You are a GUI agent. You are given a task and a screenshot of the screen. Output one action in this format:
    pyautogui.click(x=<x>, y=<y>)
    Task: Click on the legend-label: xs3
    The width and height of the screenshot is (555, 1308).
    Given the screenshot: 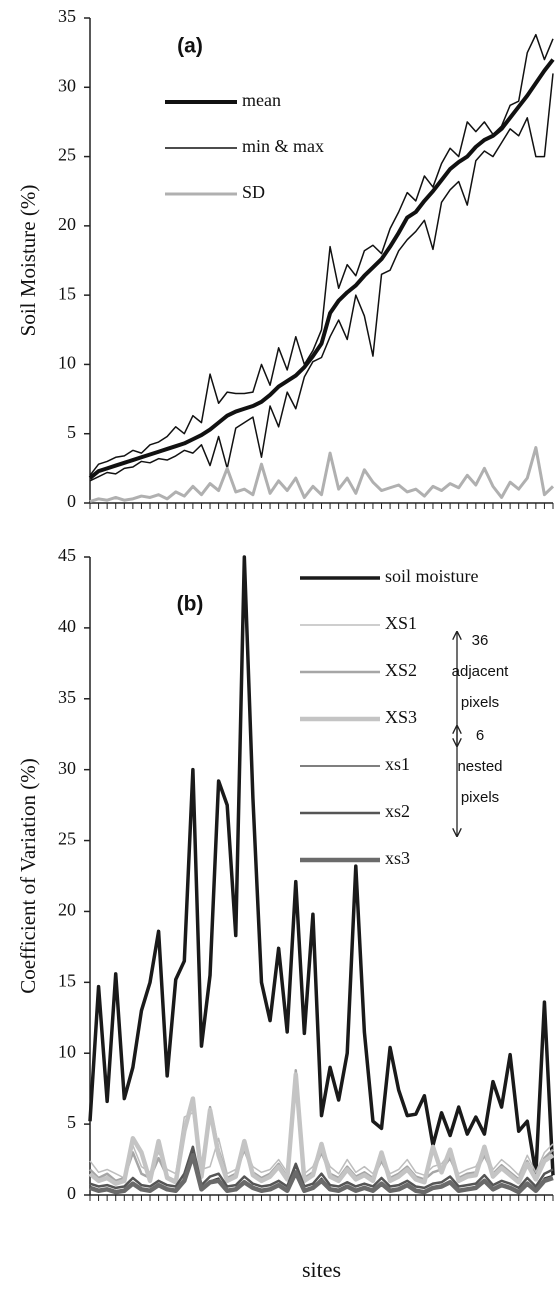 What is the action you would take?
    pyautogui.click(x=397, y=858)
    